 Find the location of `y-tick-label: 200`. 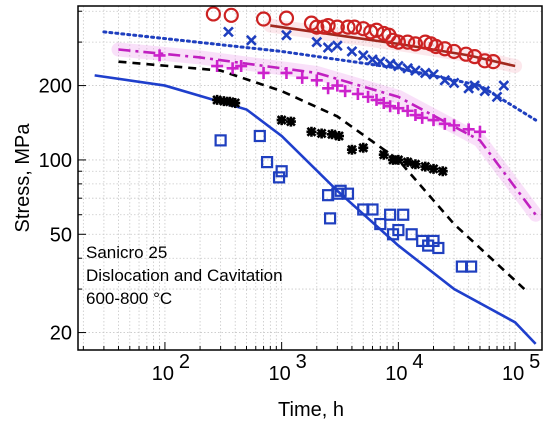

y-tick-label: 200 is located at coordinates (55, 87).